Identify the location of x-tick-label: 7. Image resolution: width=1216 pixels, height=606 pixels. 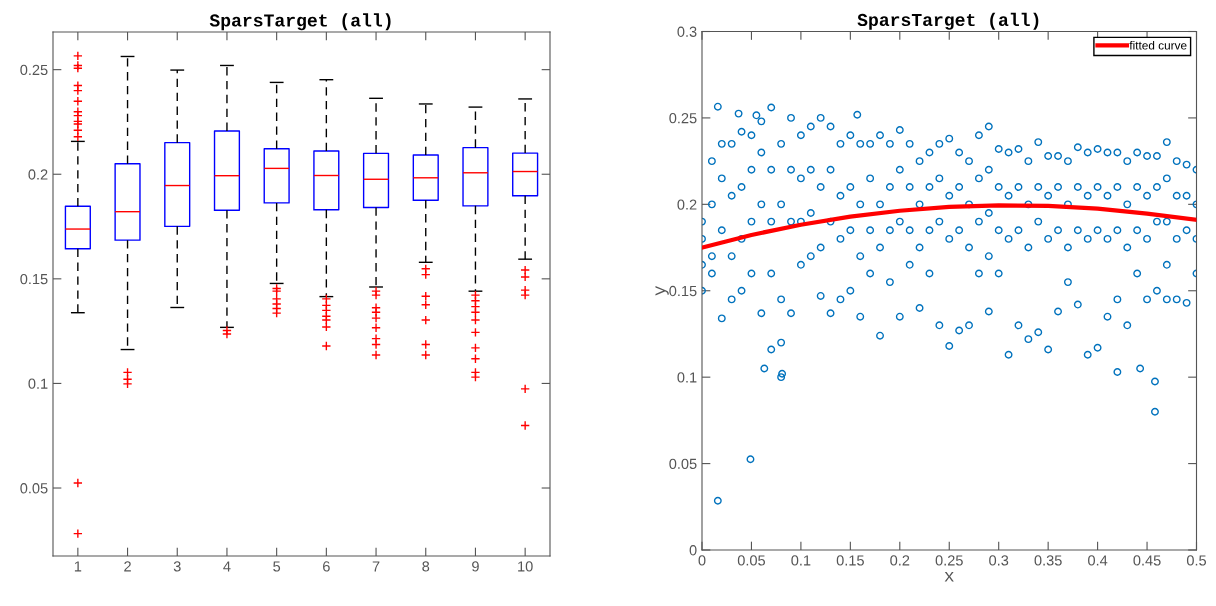
(376, 566).